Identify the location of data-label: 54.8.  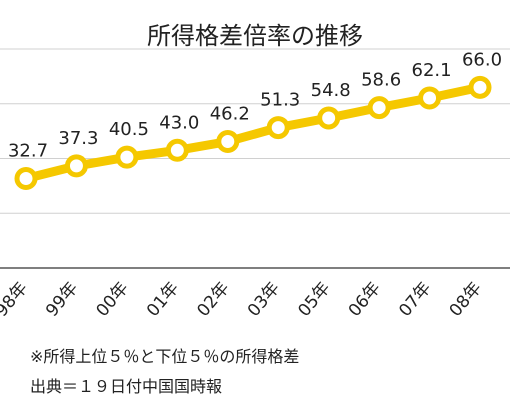
(331, 90).